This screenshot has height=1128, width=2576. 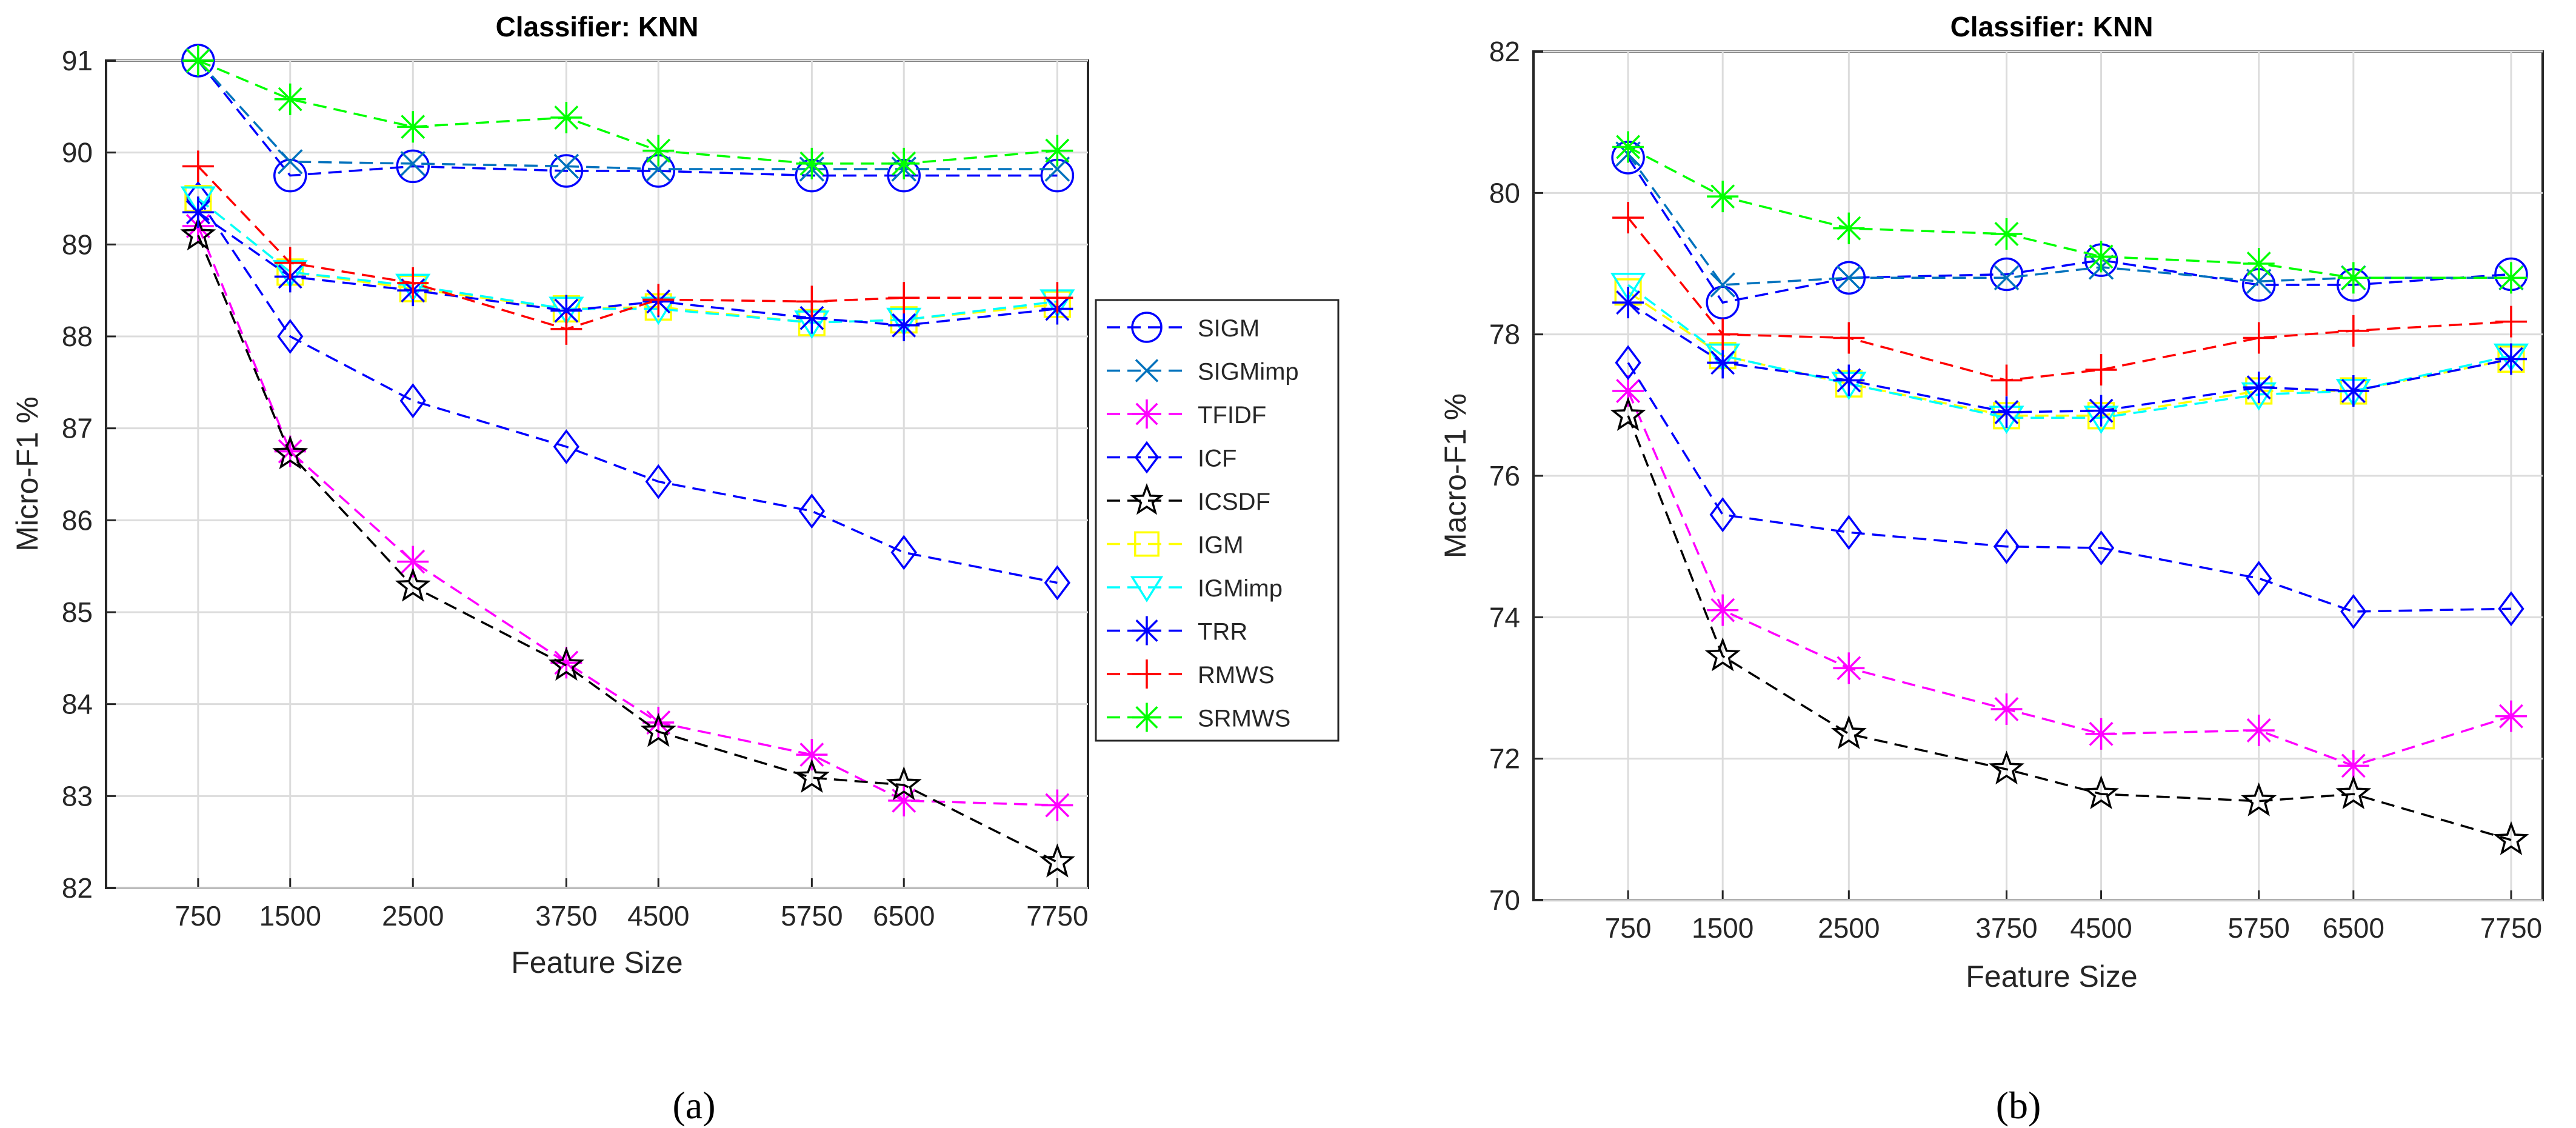 I want to click on legend-label: ICF, so click(x=1217, y=459).